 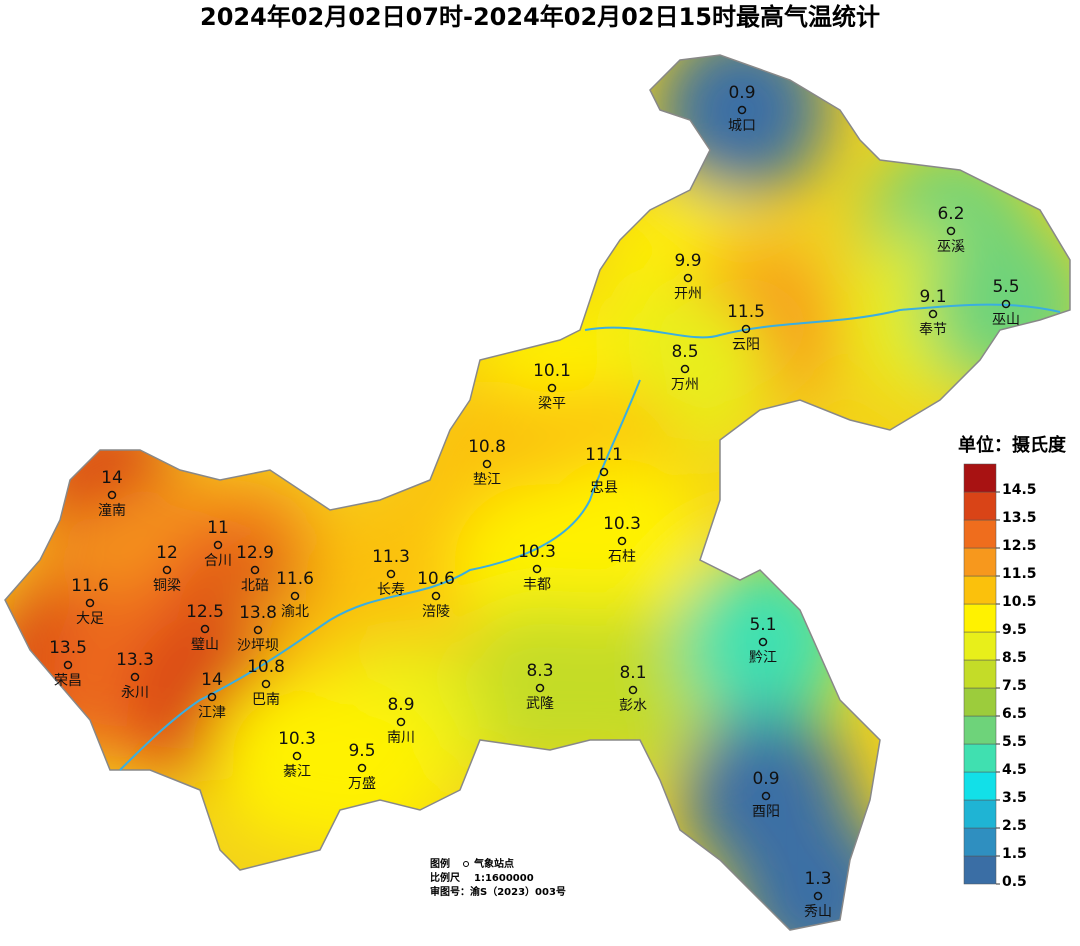 What do you see at coordinates (266, 700) in the screenshot?
I see `station-name: 巴南` at bounding box center [266, 700].